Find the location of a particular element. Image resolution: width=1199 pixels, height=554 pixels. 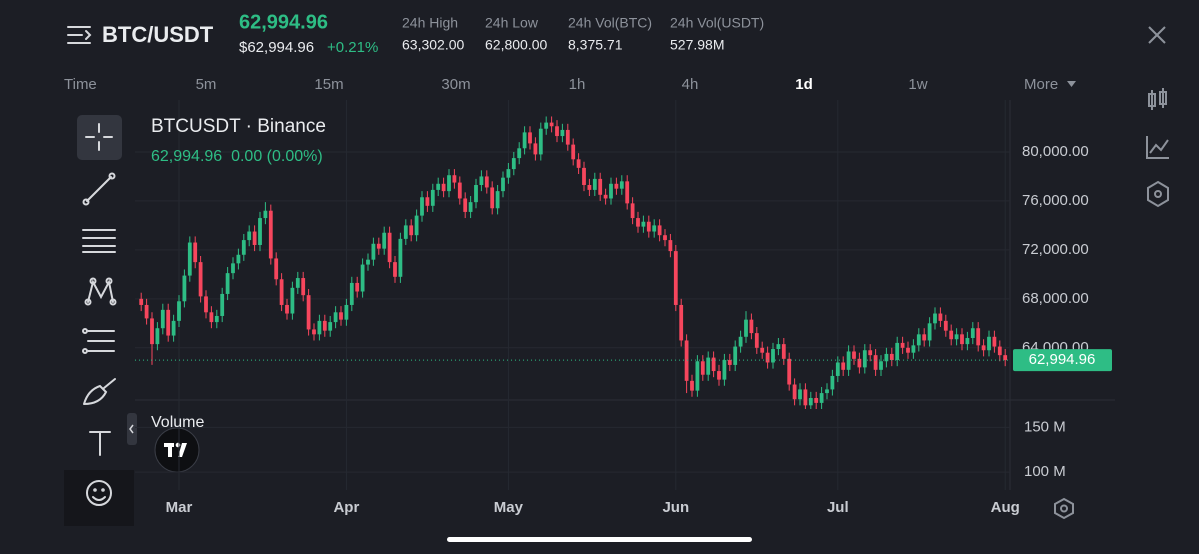

timeframe-tab: 5m is located at coordinates (206, 84).